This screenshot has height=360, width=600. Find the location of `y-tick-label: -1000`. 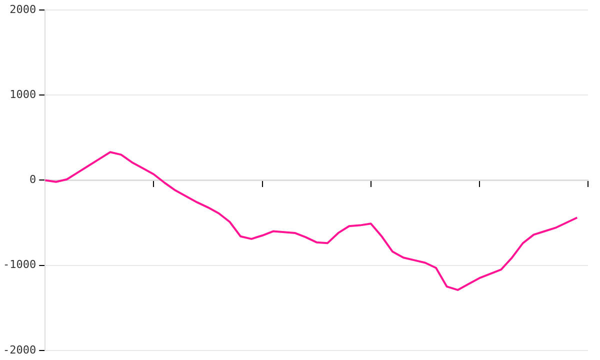

y-tick-label: -1000 is located at coordinates (19, 265).